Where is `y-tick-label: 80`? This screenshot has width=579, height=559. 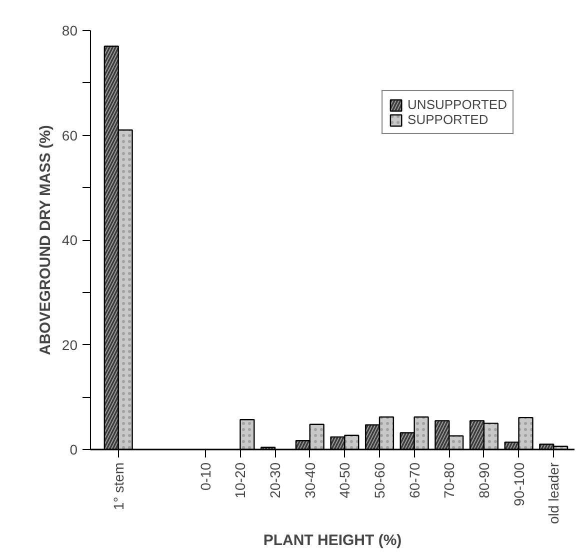
y-tick-label: 80 is located at coordinates (70, 30).